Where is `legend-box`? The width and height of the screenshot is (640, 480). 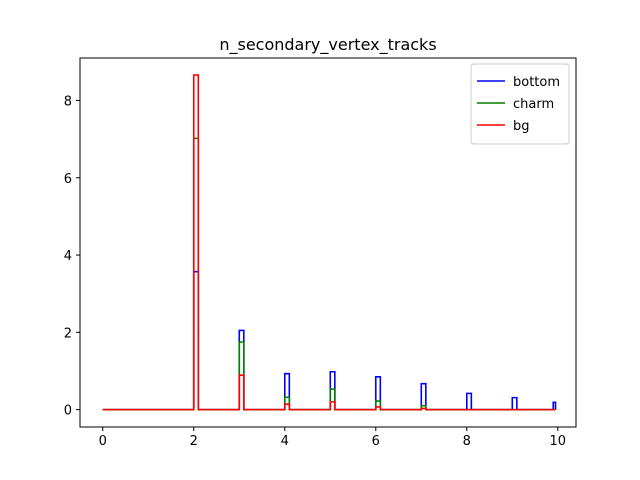 legend-box is located at coordinates (520, 104).